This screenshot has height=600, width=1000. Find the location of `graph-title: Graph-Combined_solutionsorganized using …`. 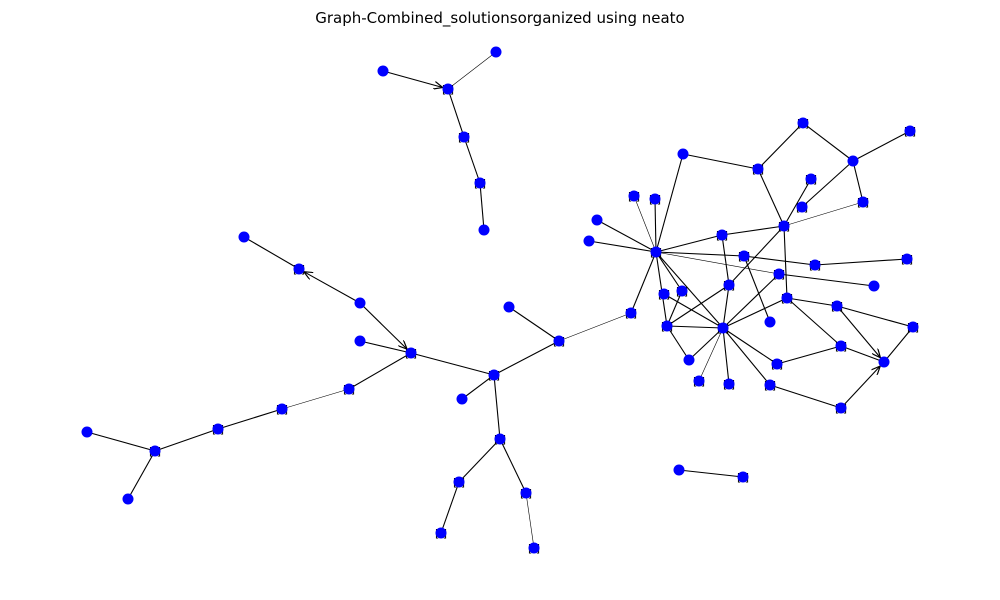

graph-title: Graph-Combined_solutionsorganized using … is located at coordinates (500, 18).